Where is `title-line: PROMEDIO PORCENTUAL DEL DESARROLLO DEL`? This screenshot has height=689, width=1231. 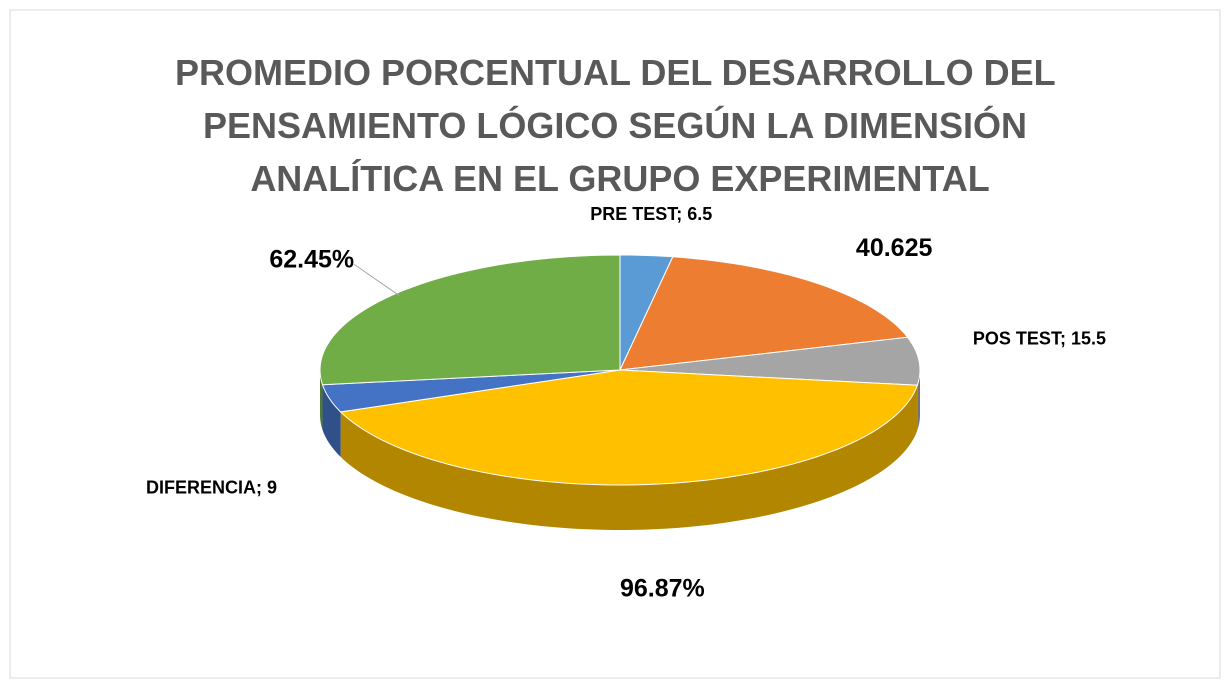
title-line: PROMEDIO PORCENTUAL DEL DESARROLLO DEL is located at coordinates (615, 72).